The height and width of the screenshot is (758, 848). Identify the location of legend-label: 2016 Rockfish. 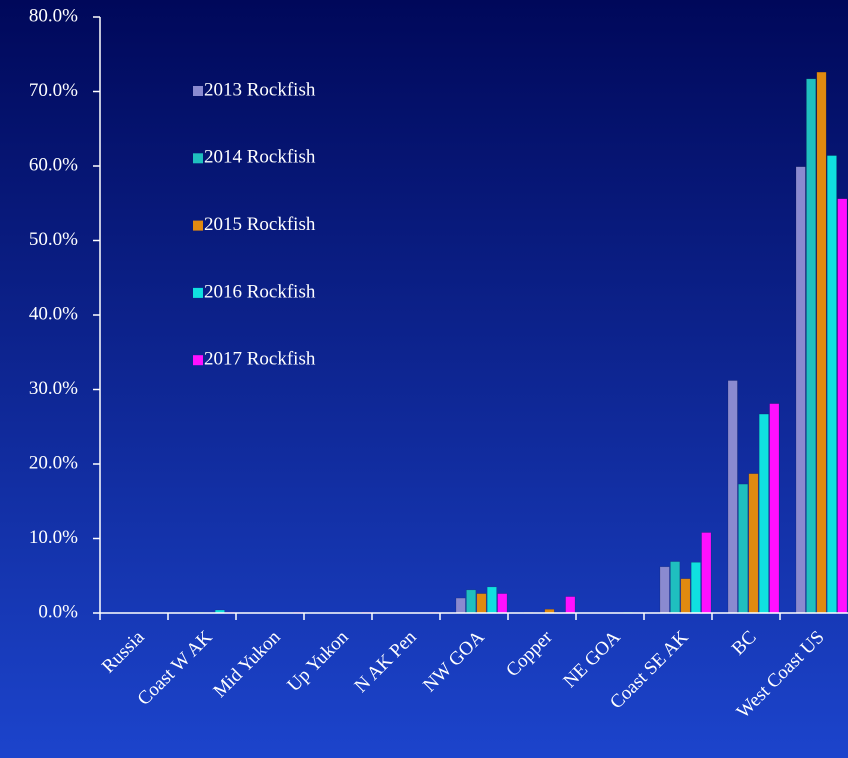
(260, 291).